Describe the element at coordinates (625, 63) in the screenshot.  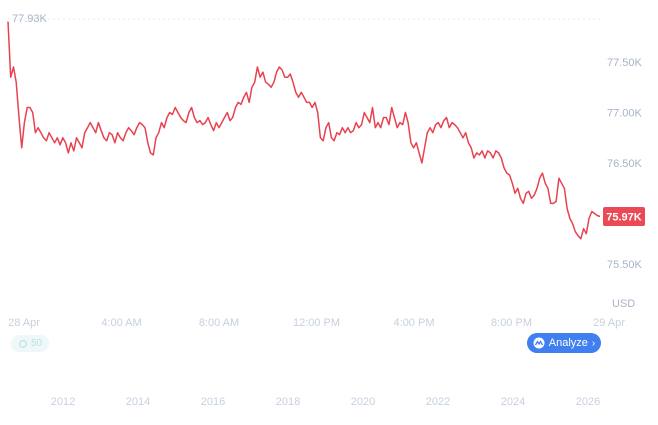
I see `y-tick-label: 77.50K` at that location.